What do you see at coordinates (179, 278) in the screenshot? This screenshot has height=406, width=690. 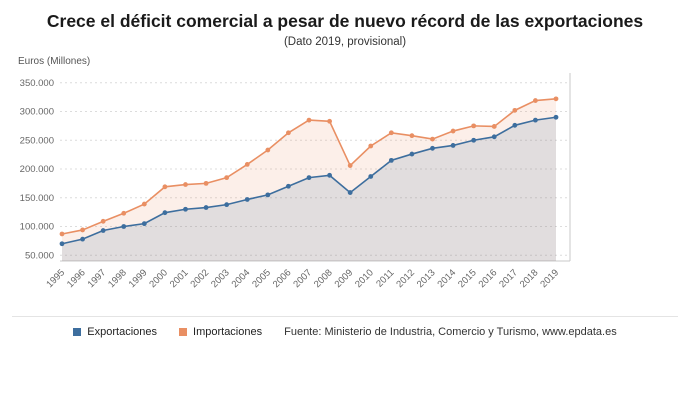 I see `svg-text: 2001` at bounding box center [179, 278].